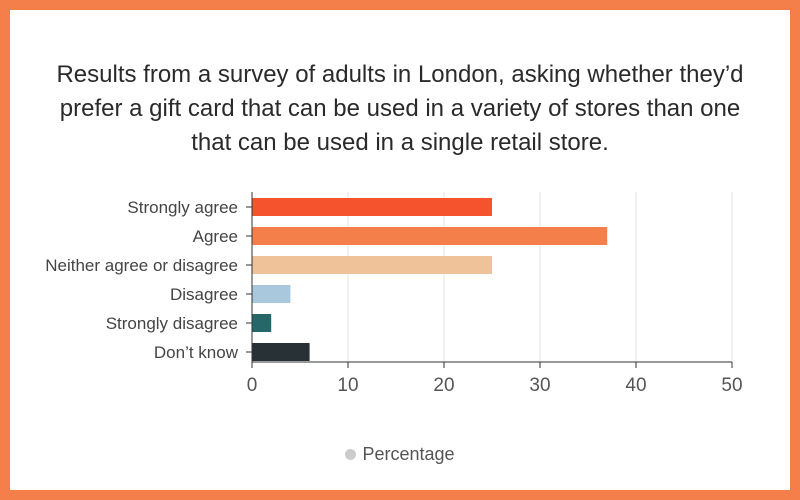 This screenshot has width=800, height=500. I want to click on category-label: Don’t know, so click(196, 352).